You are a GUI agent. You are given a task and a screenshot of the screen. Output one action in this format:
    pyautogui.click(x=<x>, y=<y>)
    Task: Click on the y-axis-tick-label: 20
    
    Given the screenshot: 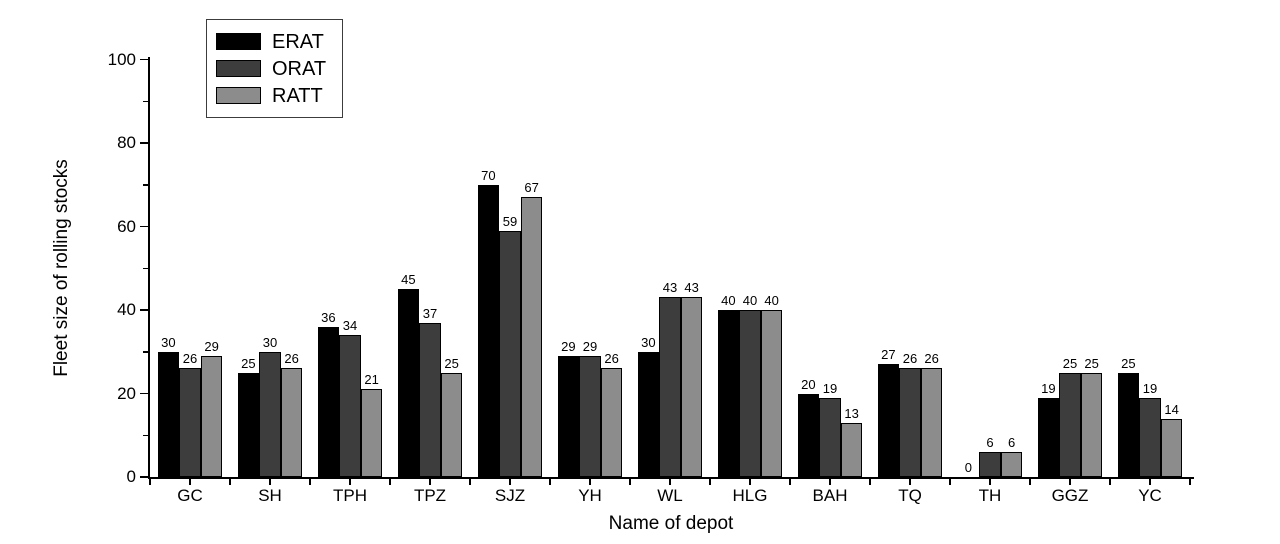 What is the action you would take?
    pyautogui.click(x=126, y=393)
    